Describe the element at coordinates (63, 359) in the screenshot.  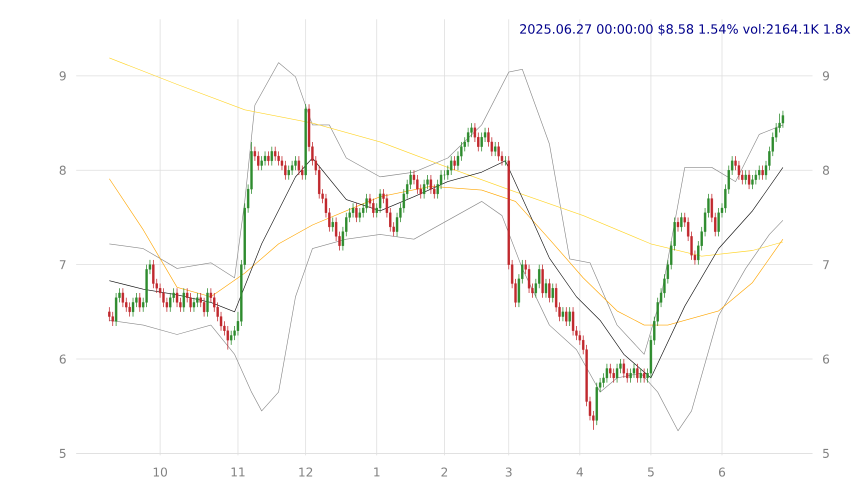
I see `y-tick-label: 6` at that location.